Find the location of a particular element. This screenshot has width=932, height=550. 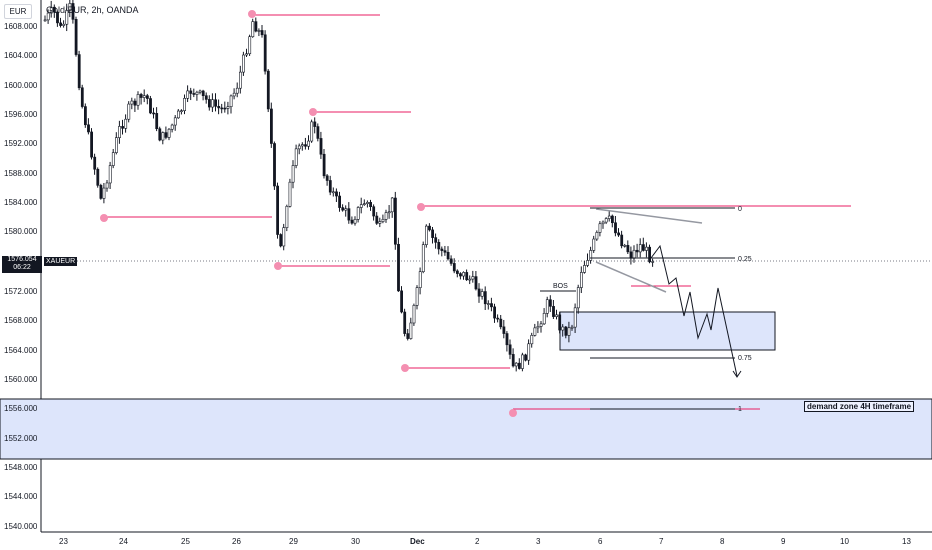

symbol-legend-title: Gold/EUR, 2h, OANDA is located at coordinates (92, 10).